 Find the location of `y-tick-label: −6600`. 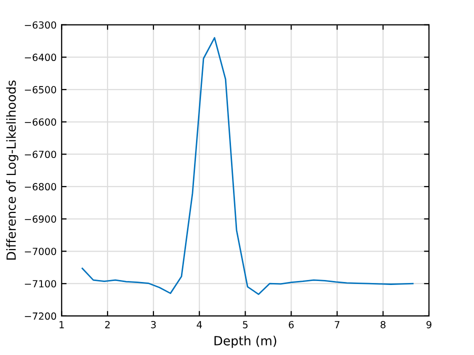

y-tick-label: −6600 is located at coordinates (40, 122).